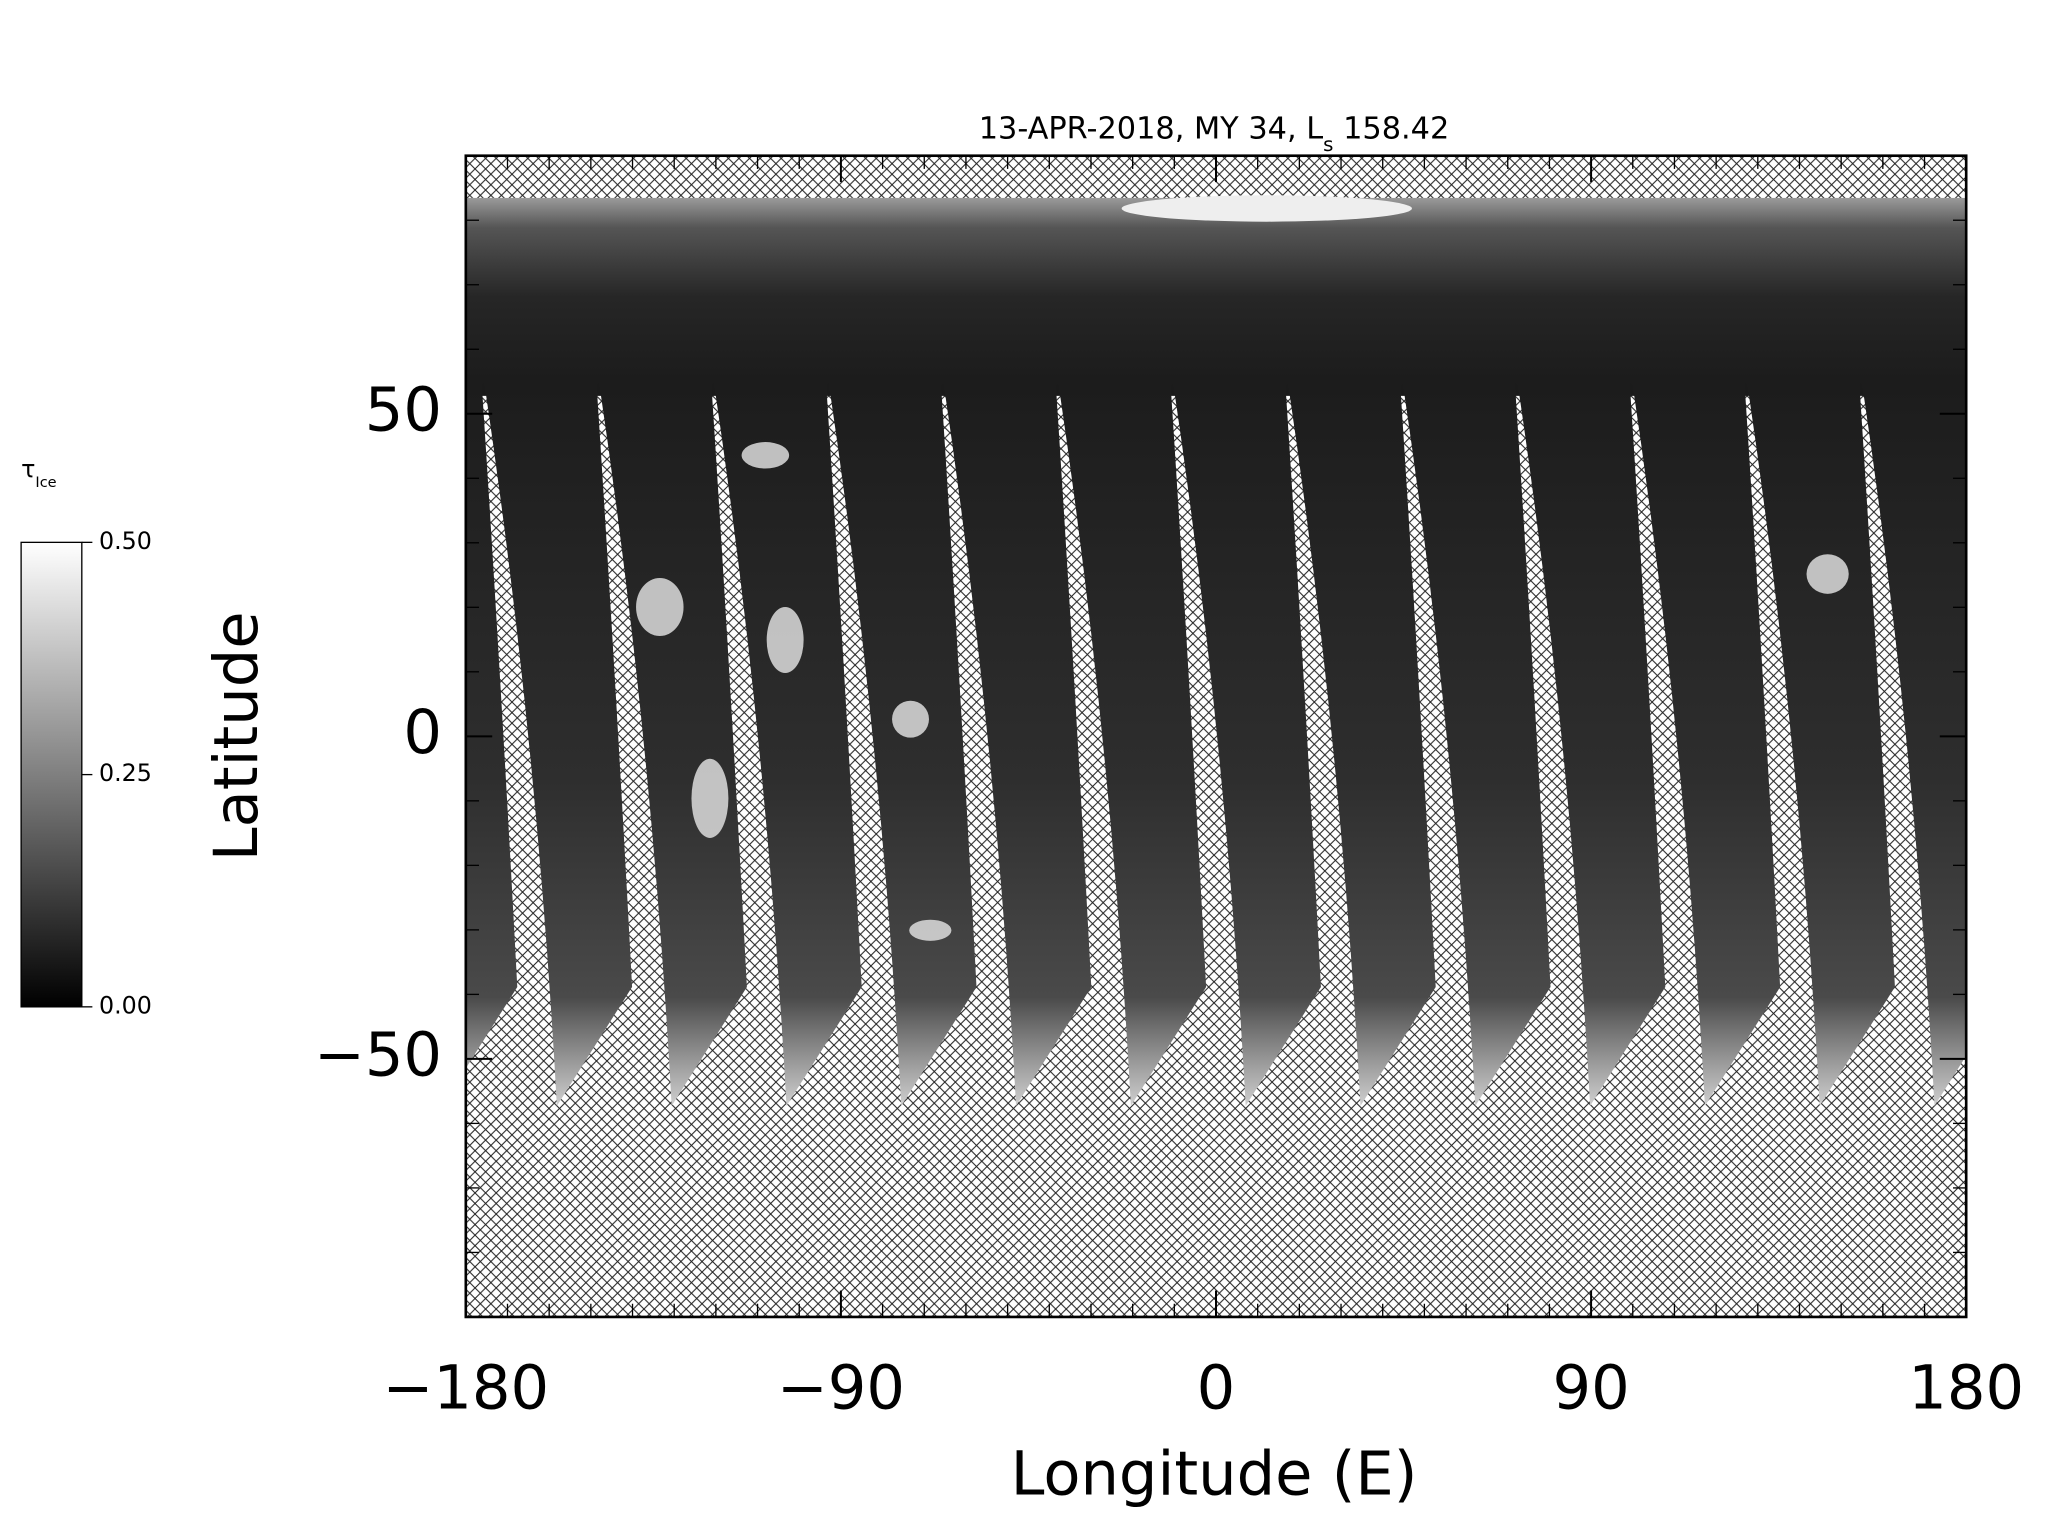 Image resolution: width=2048 pixels, height=1540 pixels. Describe the element at coordinates (403, 410) in the screenshot. I see `y-tick-label: 50` at that location.